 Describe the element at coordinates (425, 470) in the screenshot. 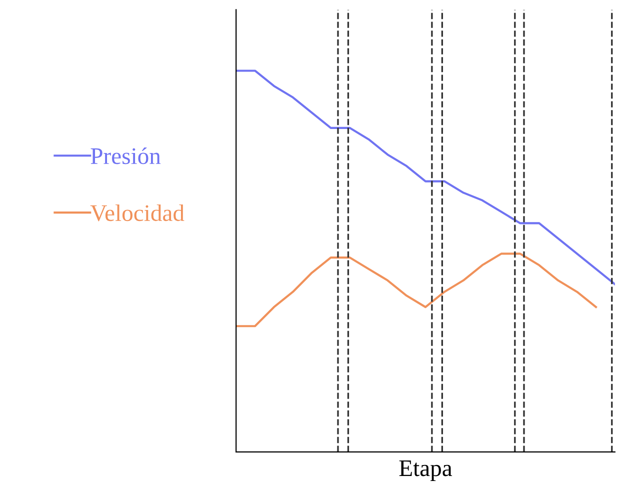

I see `x-axis-title: Etapa` at that location.